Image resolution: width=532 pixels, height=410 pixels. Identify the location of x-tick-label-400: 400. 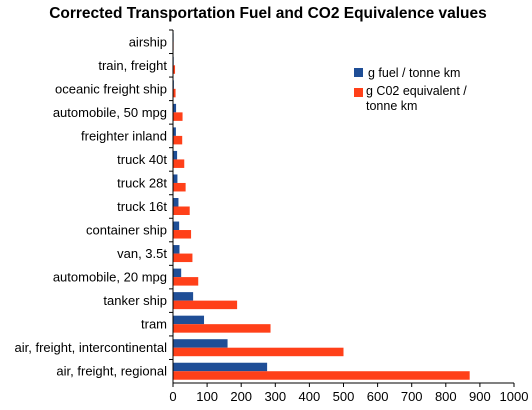
(310, 396).